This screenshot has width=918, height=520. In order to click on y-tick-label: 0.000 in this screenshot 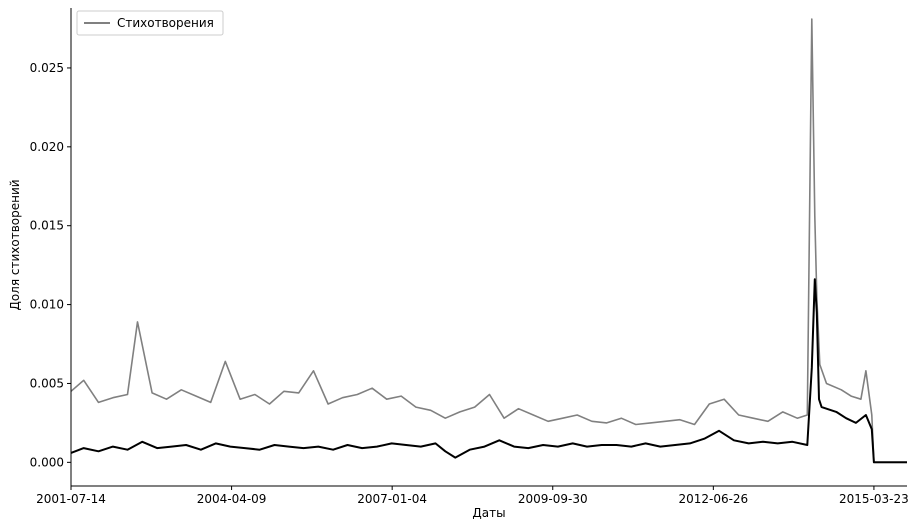, I will do `click(47, 462)`.